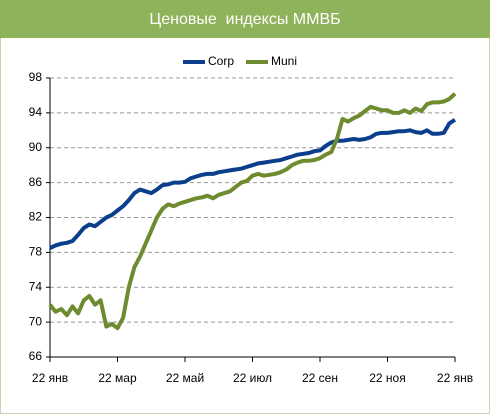 This screenshot has height=419, width=490. Describe the element at coordinates (36, 77) in the screenshot. I see `y-tick-label: 98` at that location.